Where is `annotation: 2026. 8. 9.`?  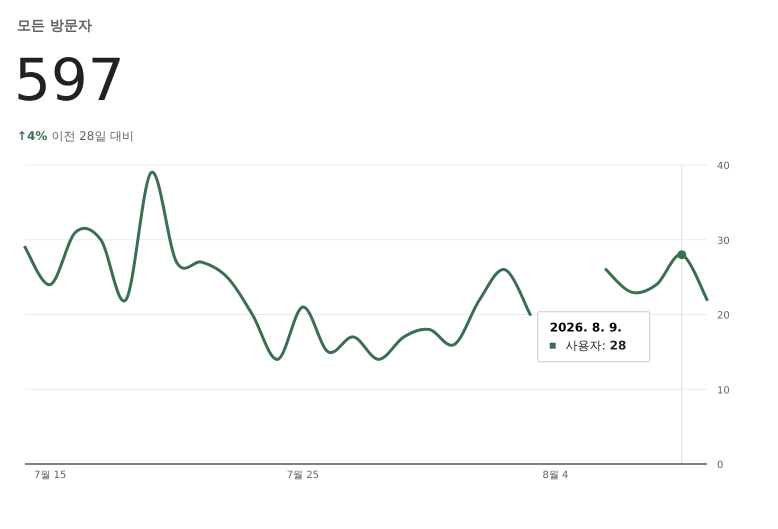 annotation: 2026. 8. 9. is located at coordinates (586, 327).